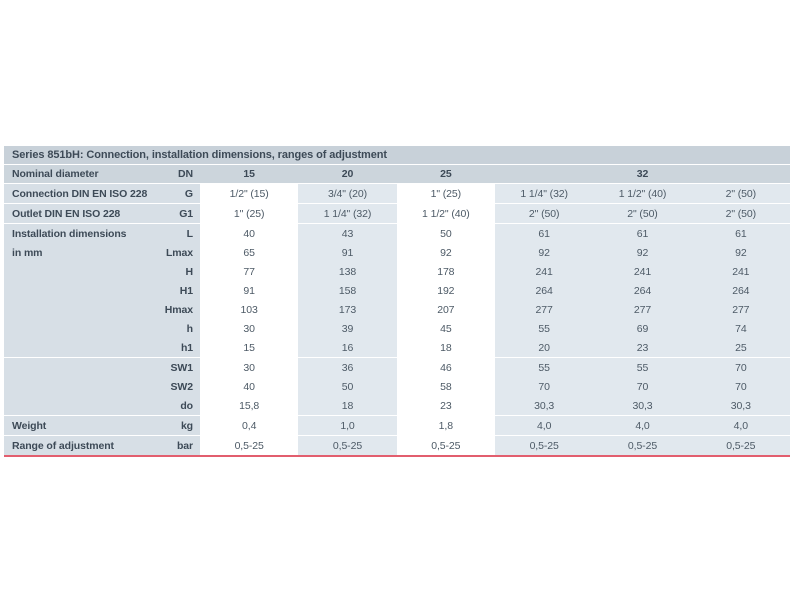  Describe the element at coordinates (397, 425) in the screenshot. I see `table-row: Weight kg 0,4 1,0 1,8 4,0 4,0 4,0` at that location.